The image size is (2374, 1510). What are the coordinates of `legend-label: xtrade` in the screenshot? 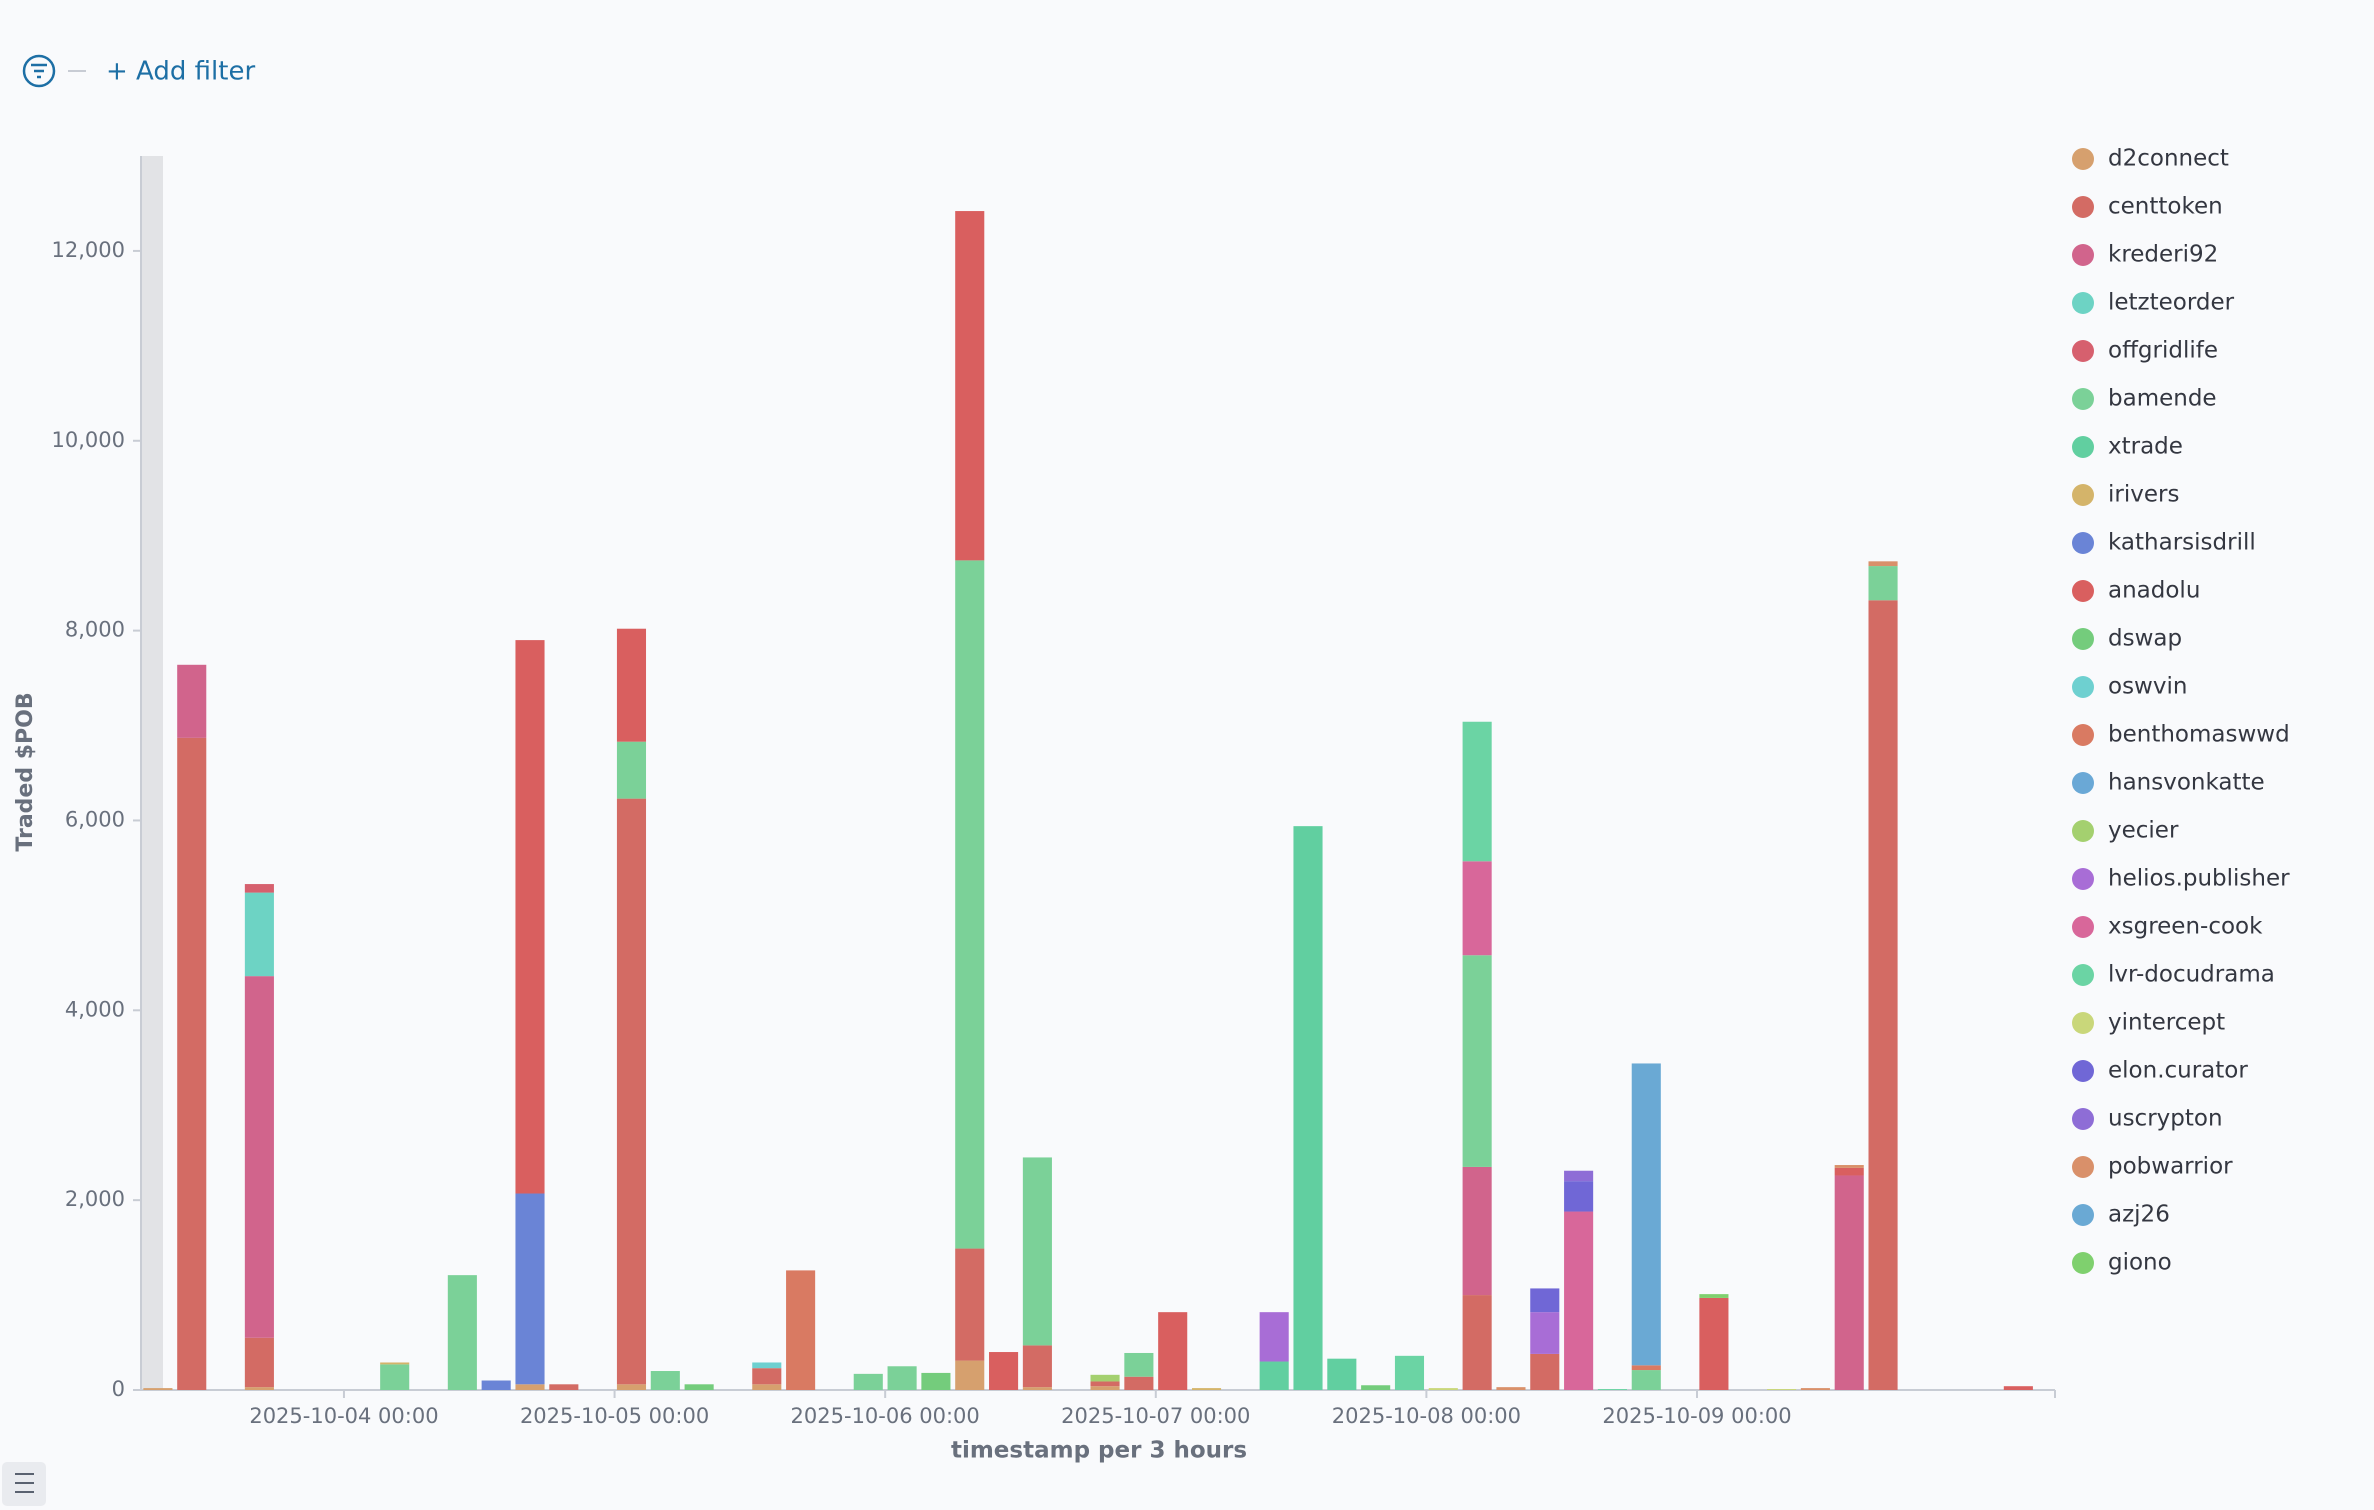 It's located at (2145, 447).